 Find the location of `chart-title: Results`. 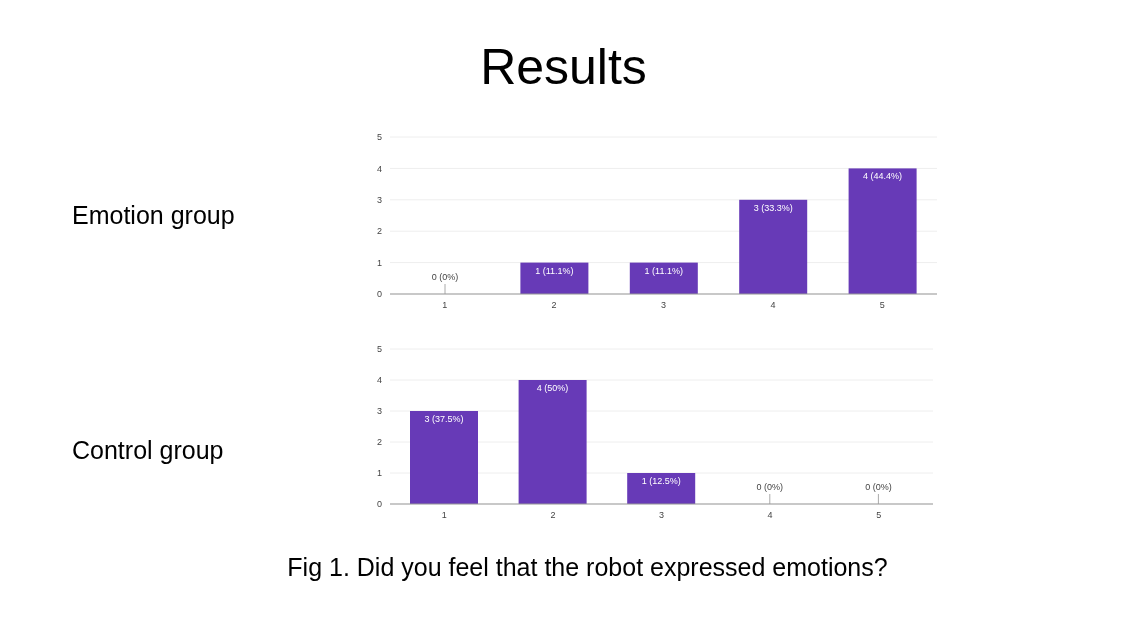

chart-title: Results is located at coordinates (563, 67).